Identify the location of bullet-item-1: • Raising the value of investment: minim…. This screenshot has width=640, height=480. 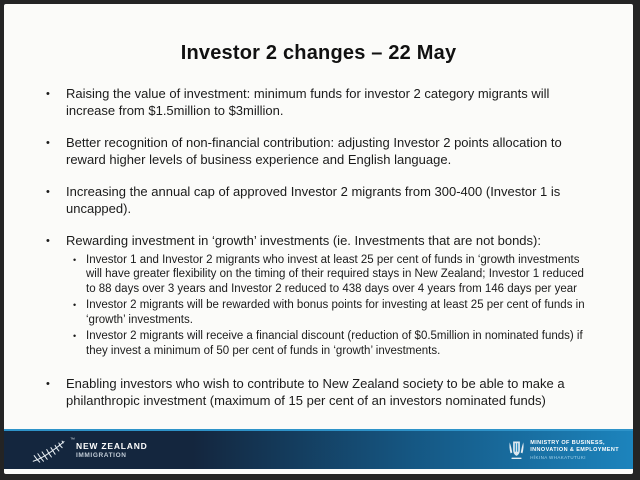
(319, 102).